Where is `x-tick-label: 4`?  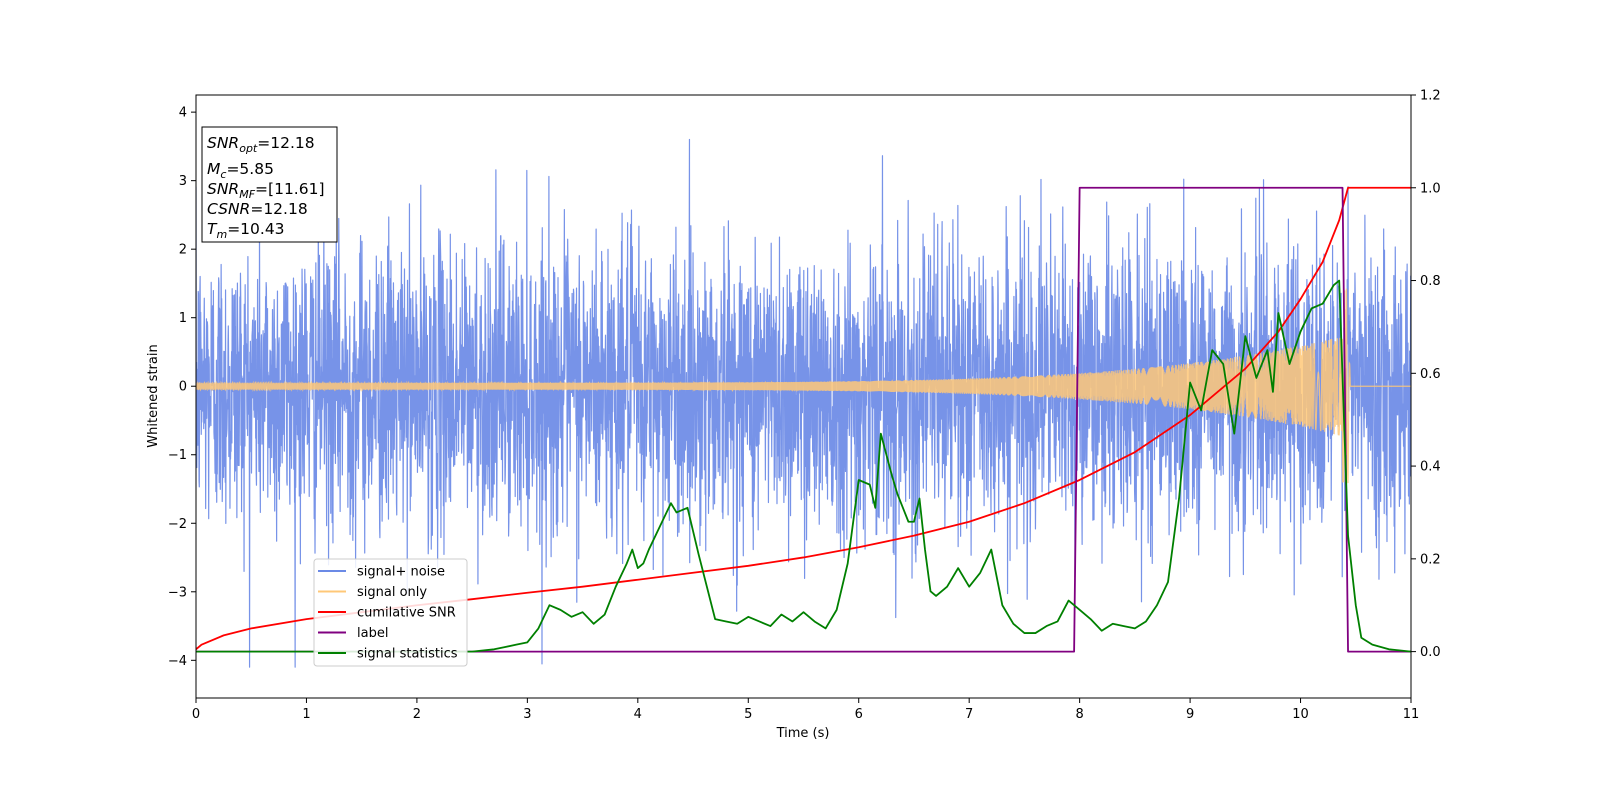 x-tick-label: 4 is located at coordinates (638, 714).